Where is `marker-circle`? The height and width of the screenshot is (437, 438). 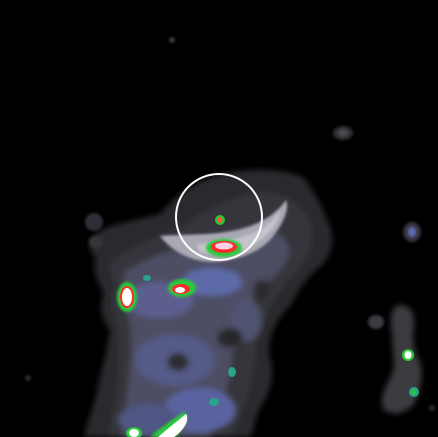
marker-circle is located at coordinates (219, 217).